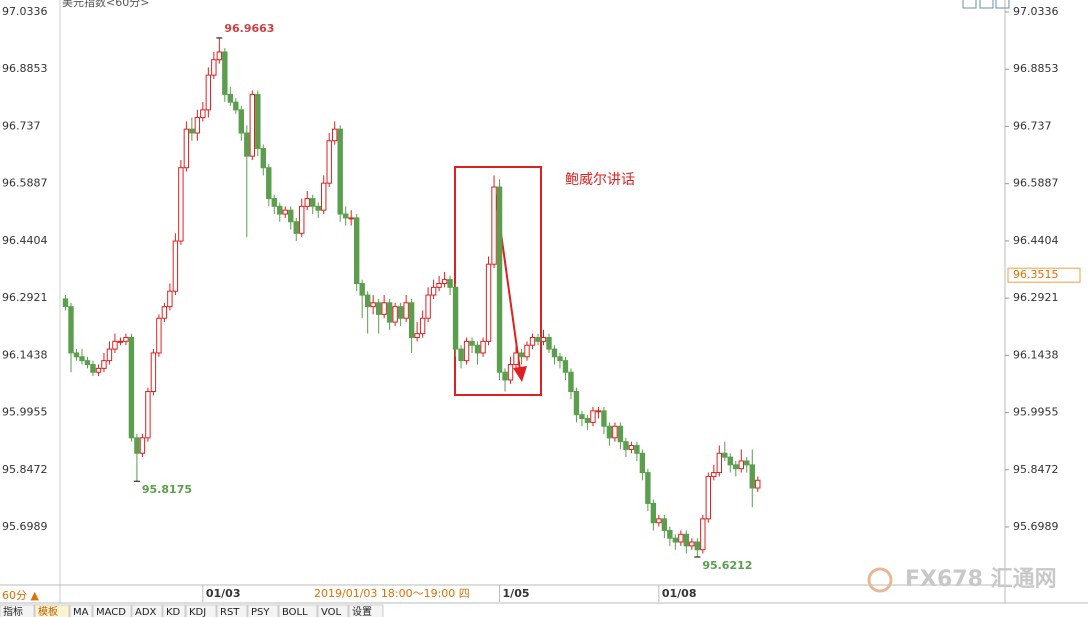  What do you see at coordinates (13, 611) in the screenshot?
I see `tab-label: 指标` at bounding box center [13, 611].